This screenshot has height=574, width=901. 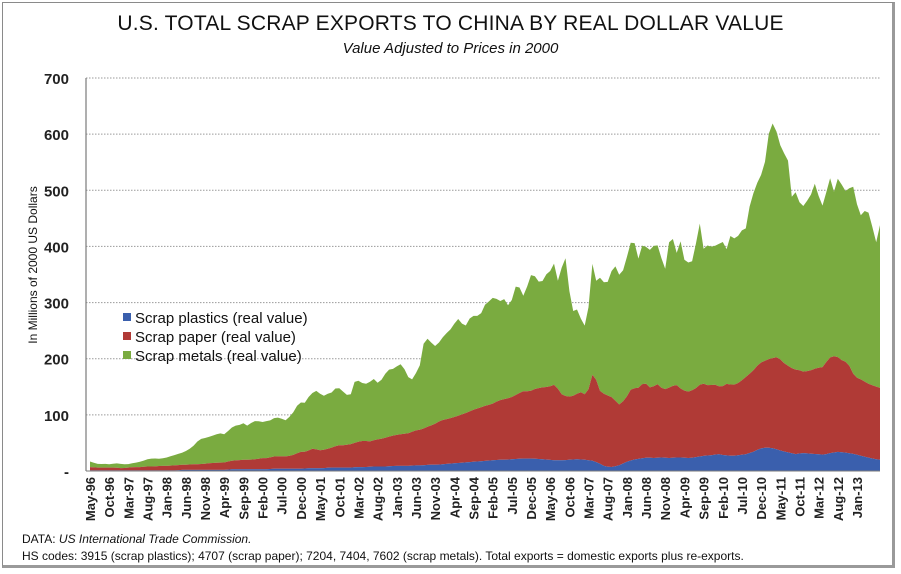 I want to click on legend-swatch-paper, so click(x=127, y=335).